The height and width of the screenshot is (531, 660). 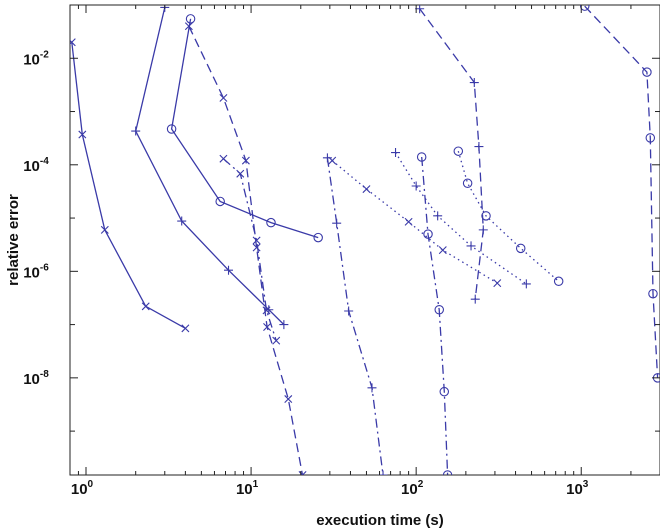 What do you see at coordinates (36, 378) in the screenshot?
I see `y-tick-label: 10⁻⁸` at bounding box center [36, 378].